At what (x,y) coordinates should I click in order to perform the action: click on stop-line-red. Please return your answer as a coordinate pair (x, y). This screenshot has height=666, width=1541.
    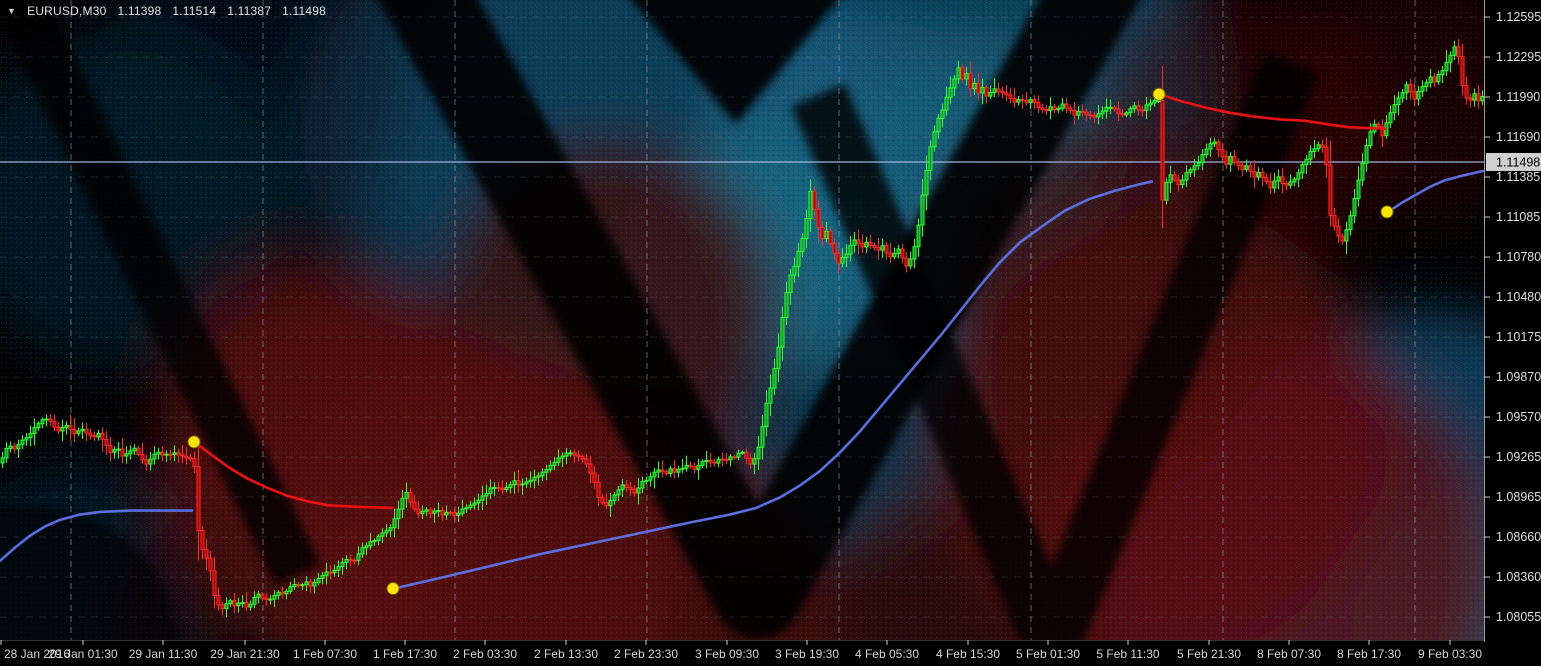
    Looking at the image, I should click on (1272, 111).